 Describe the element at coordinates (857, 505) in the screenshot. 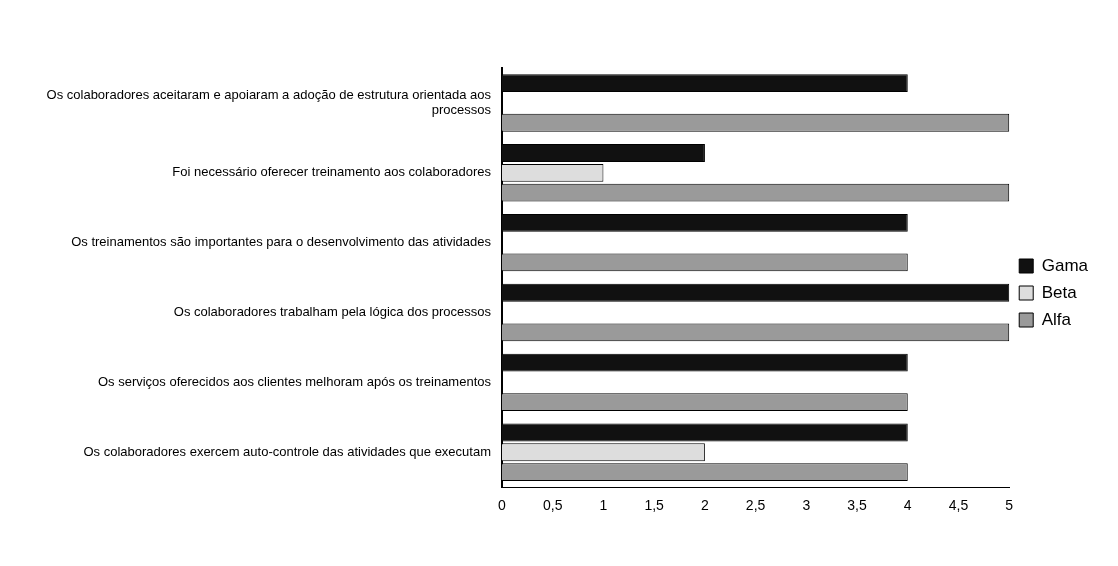

I see `x-tick-label: 3,5` at that location.